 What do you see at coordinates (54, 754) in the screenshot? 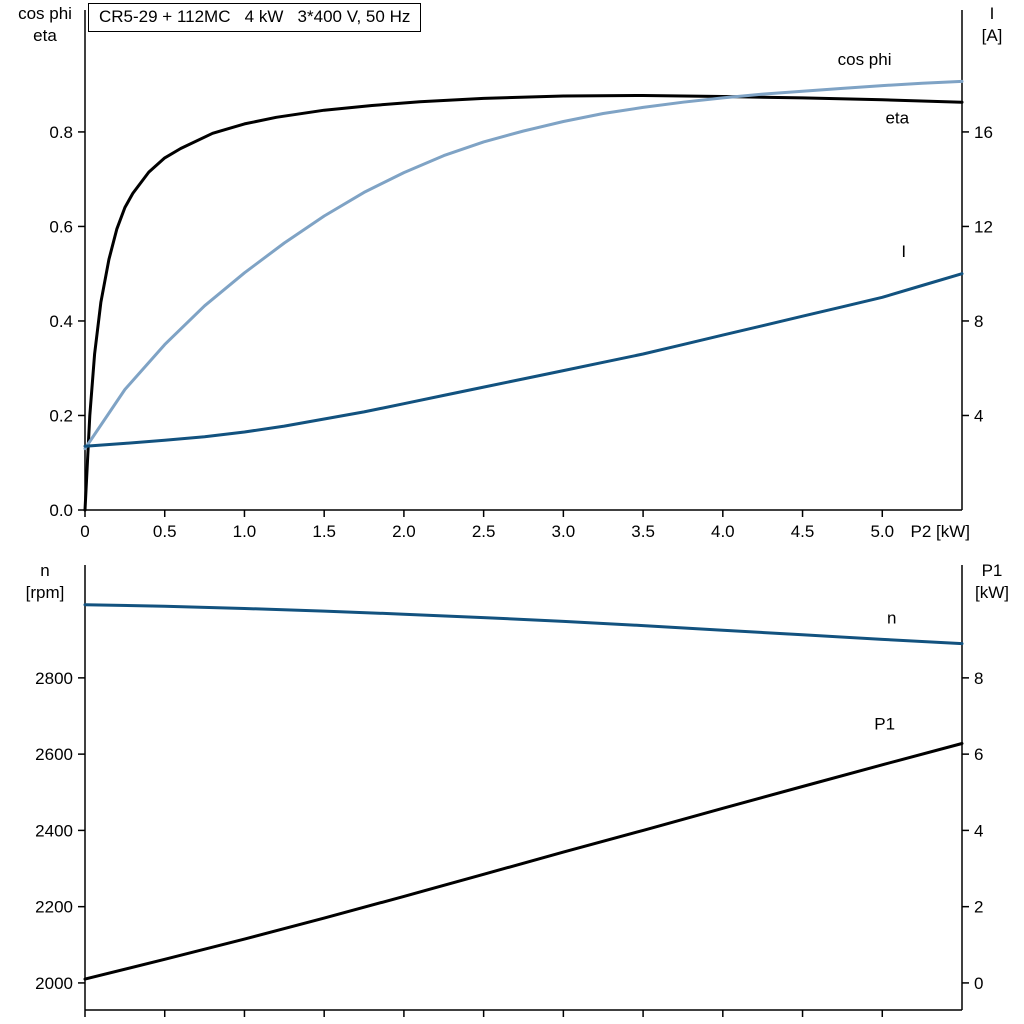
I see `left-tick-label: 2600` at bounding box center [54, 754].